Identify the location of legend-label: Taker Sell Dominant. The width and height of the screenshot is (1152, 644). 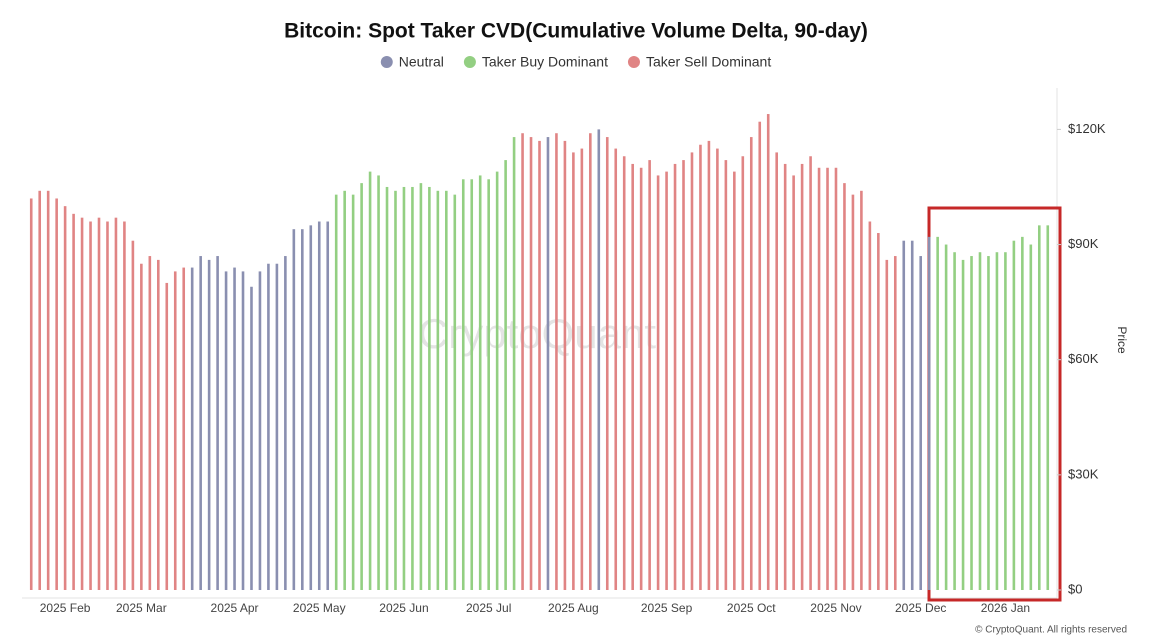
(708, 62).